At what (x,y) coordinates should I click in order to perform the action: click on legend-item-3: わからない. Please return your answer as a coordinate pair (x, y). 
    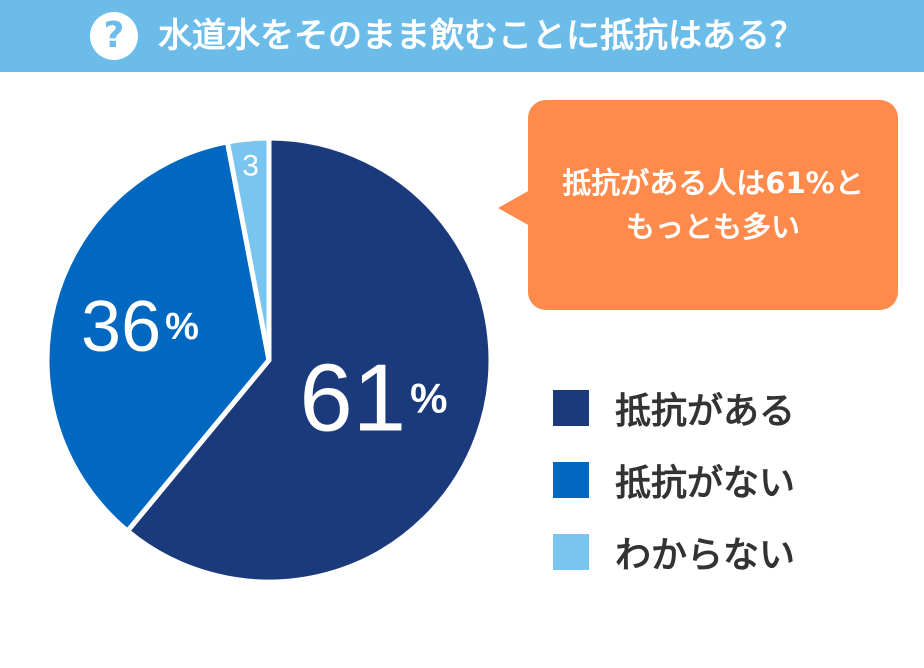
    Looking at the image, I should click on (674, 552).